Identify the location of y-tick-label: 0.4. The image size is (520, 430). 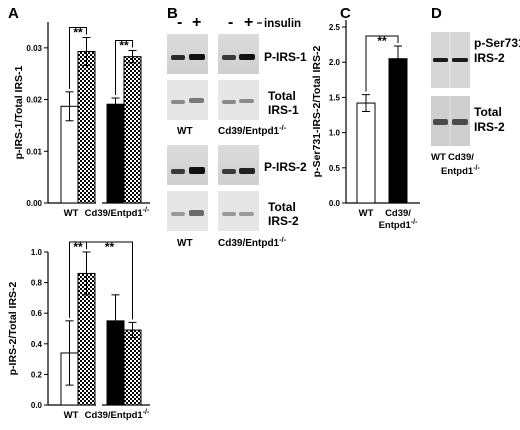
(37, 344).